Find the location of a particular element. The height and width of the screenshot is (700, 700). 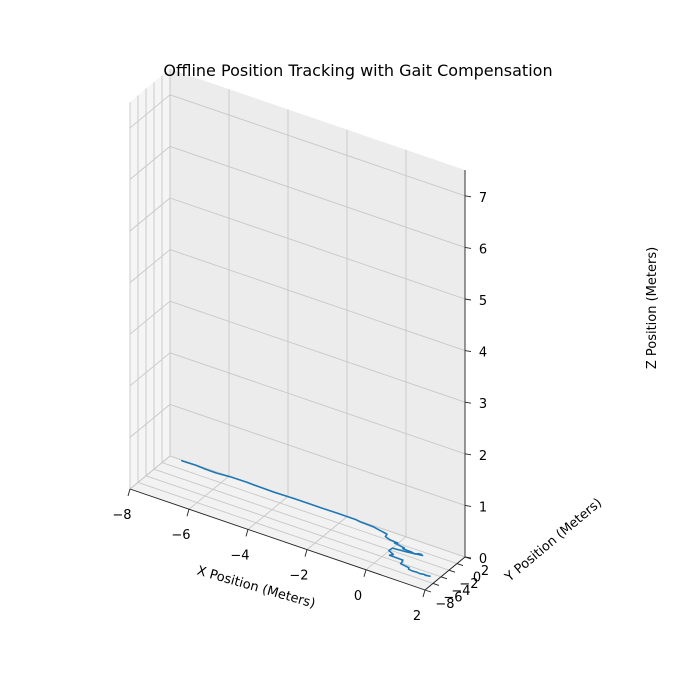

x-tick-label: −2 is located at coordinates (298, 576).